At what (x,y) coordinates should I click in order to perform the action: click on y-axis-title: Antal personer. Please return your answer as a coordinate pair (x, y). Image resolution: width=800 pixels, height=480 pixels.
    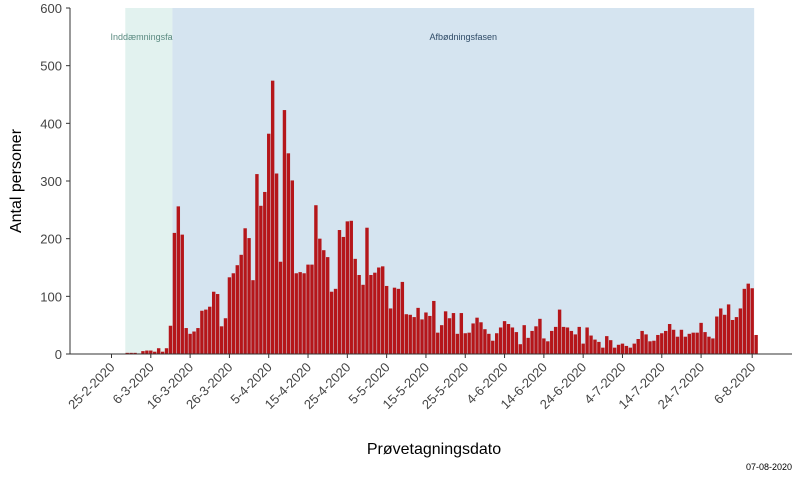
    Looking at the image, I should click on (16, 180).